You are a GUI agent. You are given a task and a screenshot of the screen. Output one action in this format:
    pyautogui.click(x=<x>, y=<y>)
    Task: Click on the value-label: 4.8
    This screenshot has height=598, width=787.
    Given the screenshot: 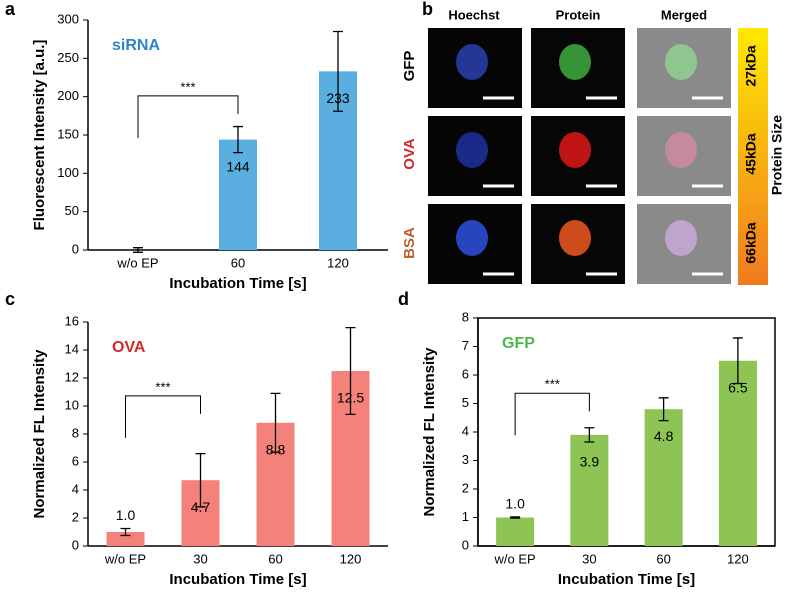 What is the action you would take?
    pyautogui.click(x=664, y=436)
    